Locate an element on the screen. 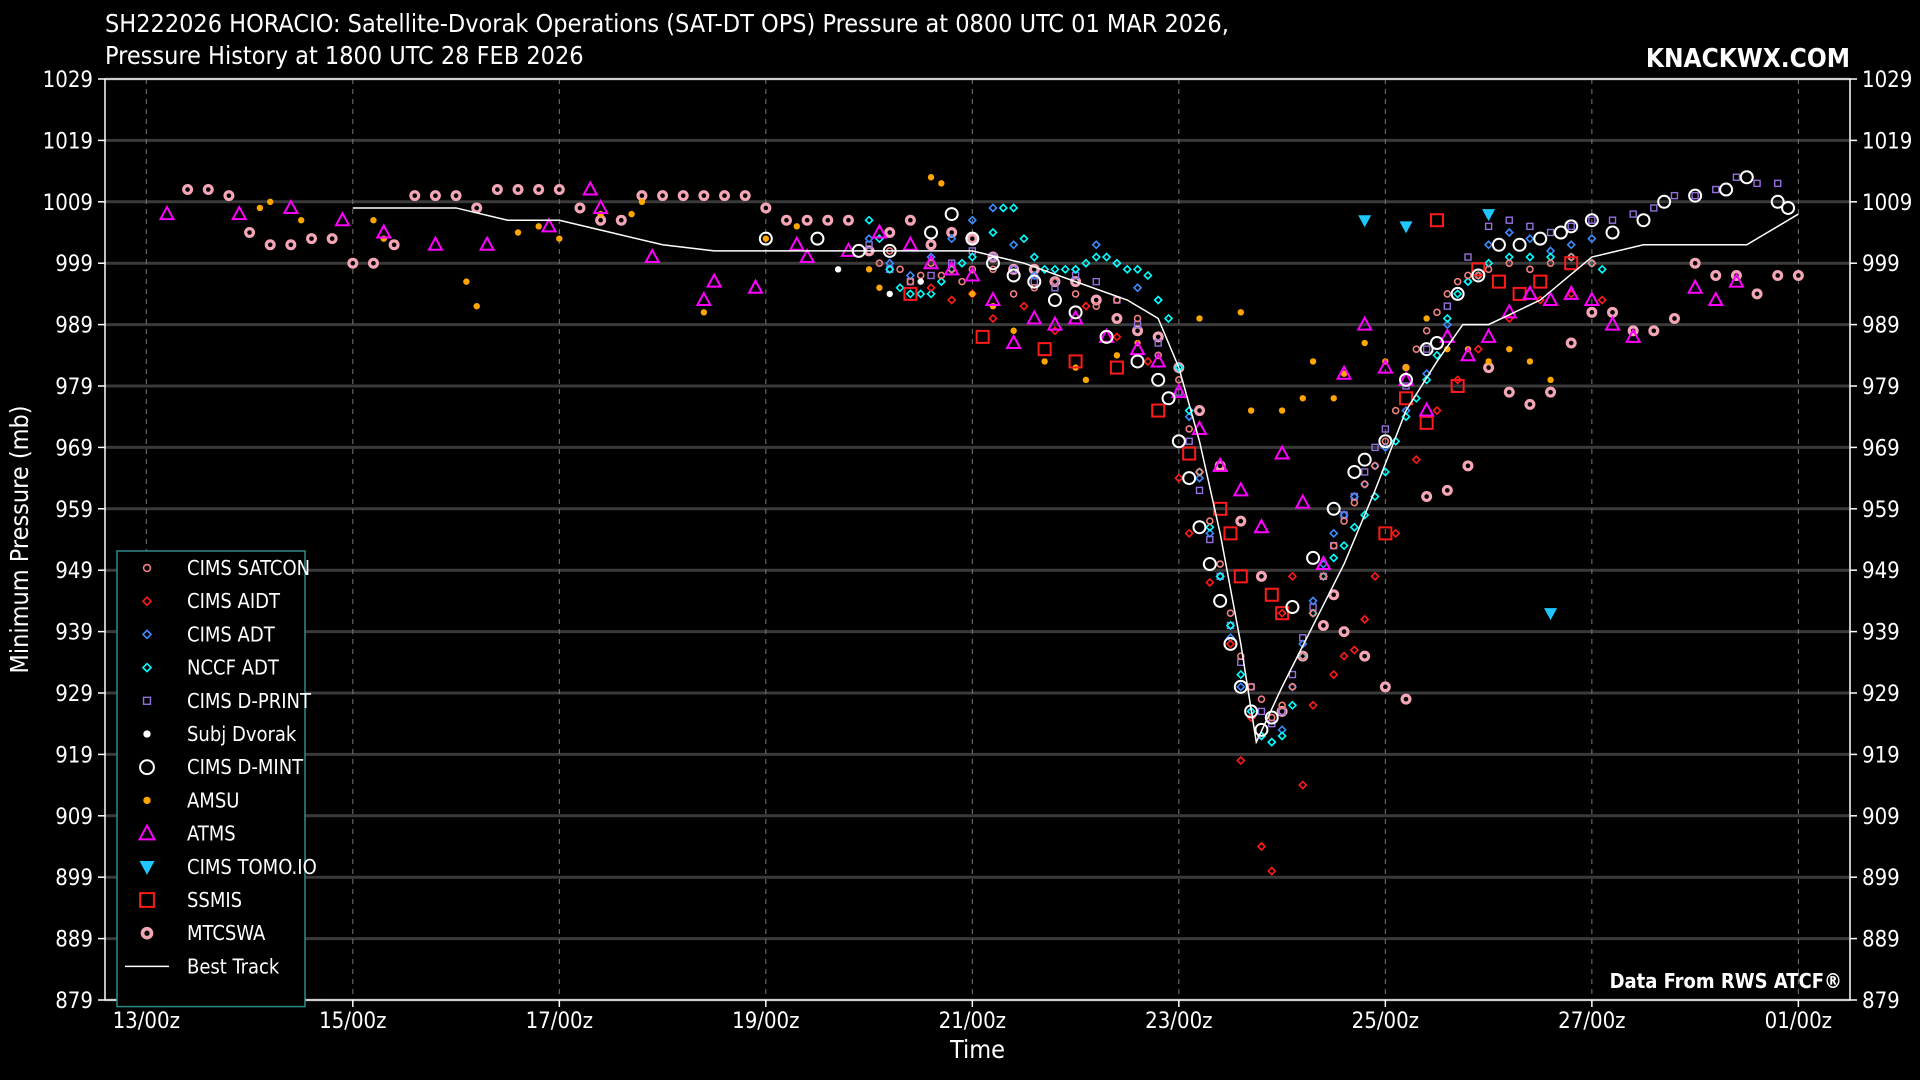  x-tick-label: 27/00z is located at coordinates (1591, 1021).